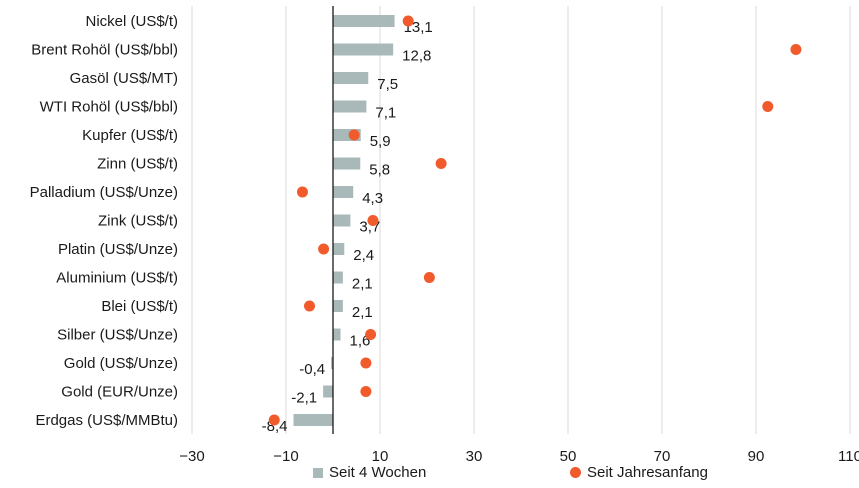  Describe the element at coordinates (139, 306) in the screenshot. I see `category-label: Blei (US$/t)` at that location.